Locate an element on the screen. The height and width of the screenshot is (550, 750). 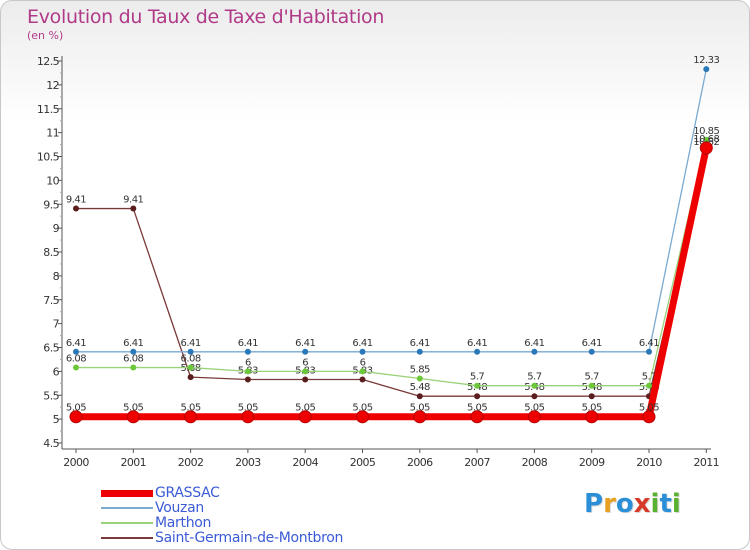
y-tick-label: 10 is located at coordinates (52, 180).